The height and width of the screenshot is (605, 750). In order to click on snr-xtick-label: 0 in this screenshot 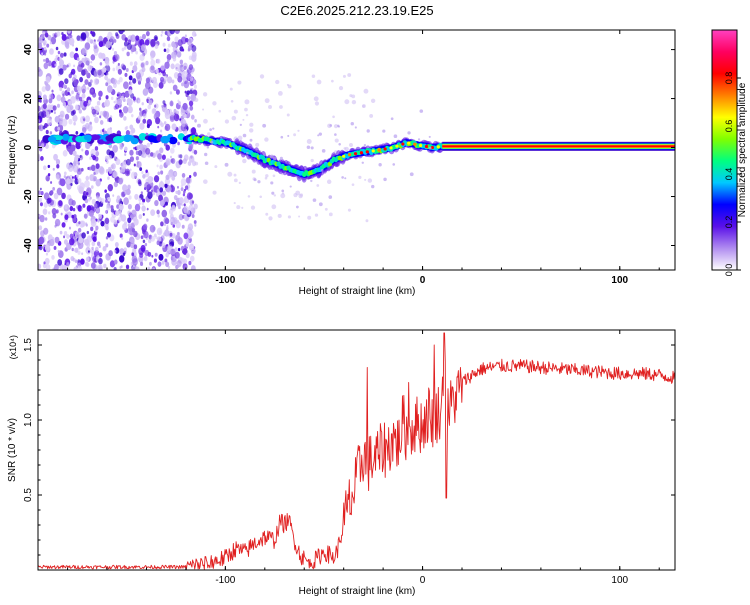, I will do `click(423, 580)`.